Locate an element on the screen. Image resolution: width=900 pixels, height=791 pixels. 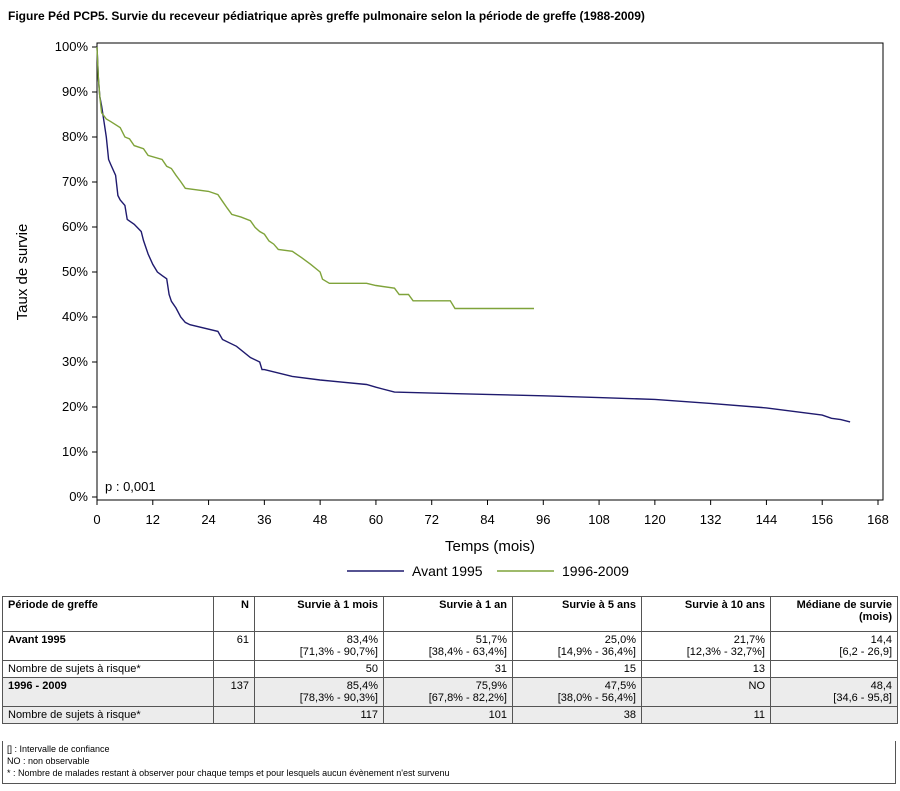
n-value: 137 is located at coordinates (234, 692).